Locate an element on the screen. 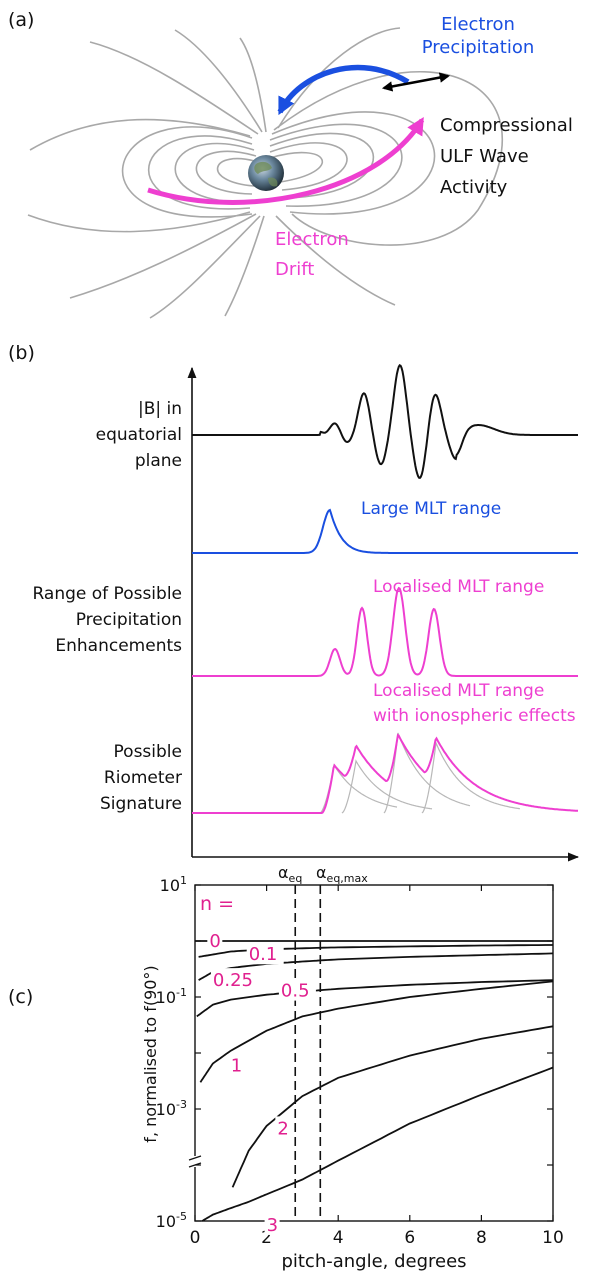 The image size is (613, 1280). curve-label: 0.25 is located at coordinates (233, 980).